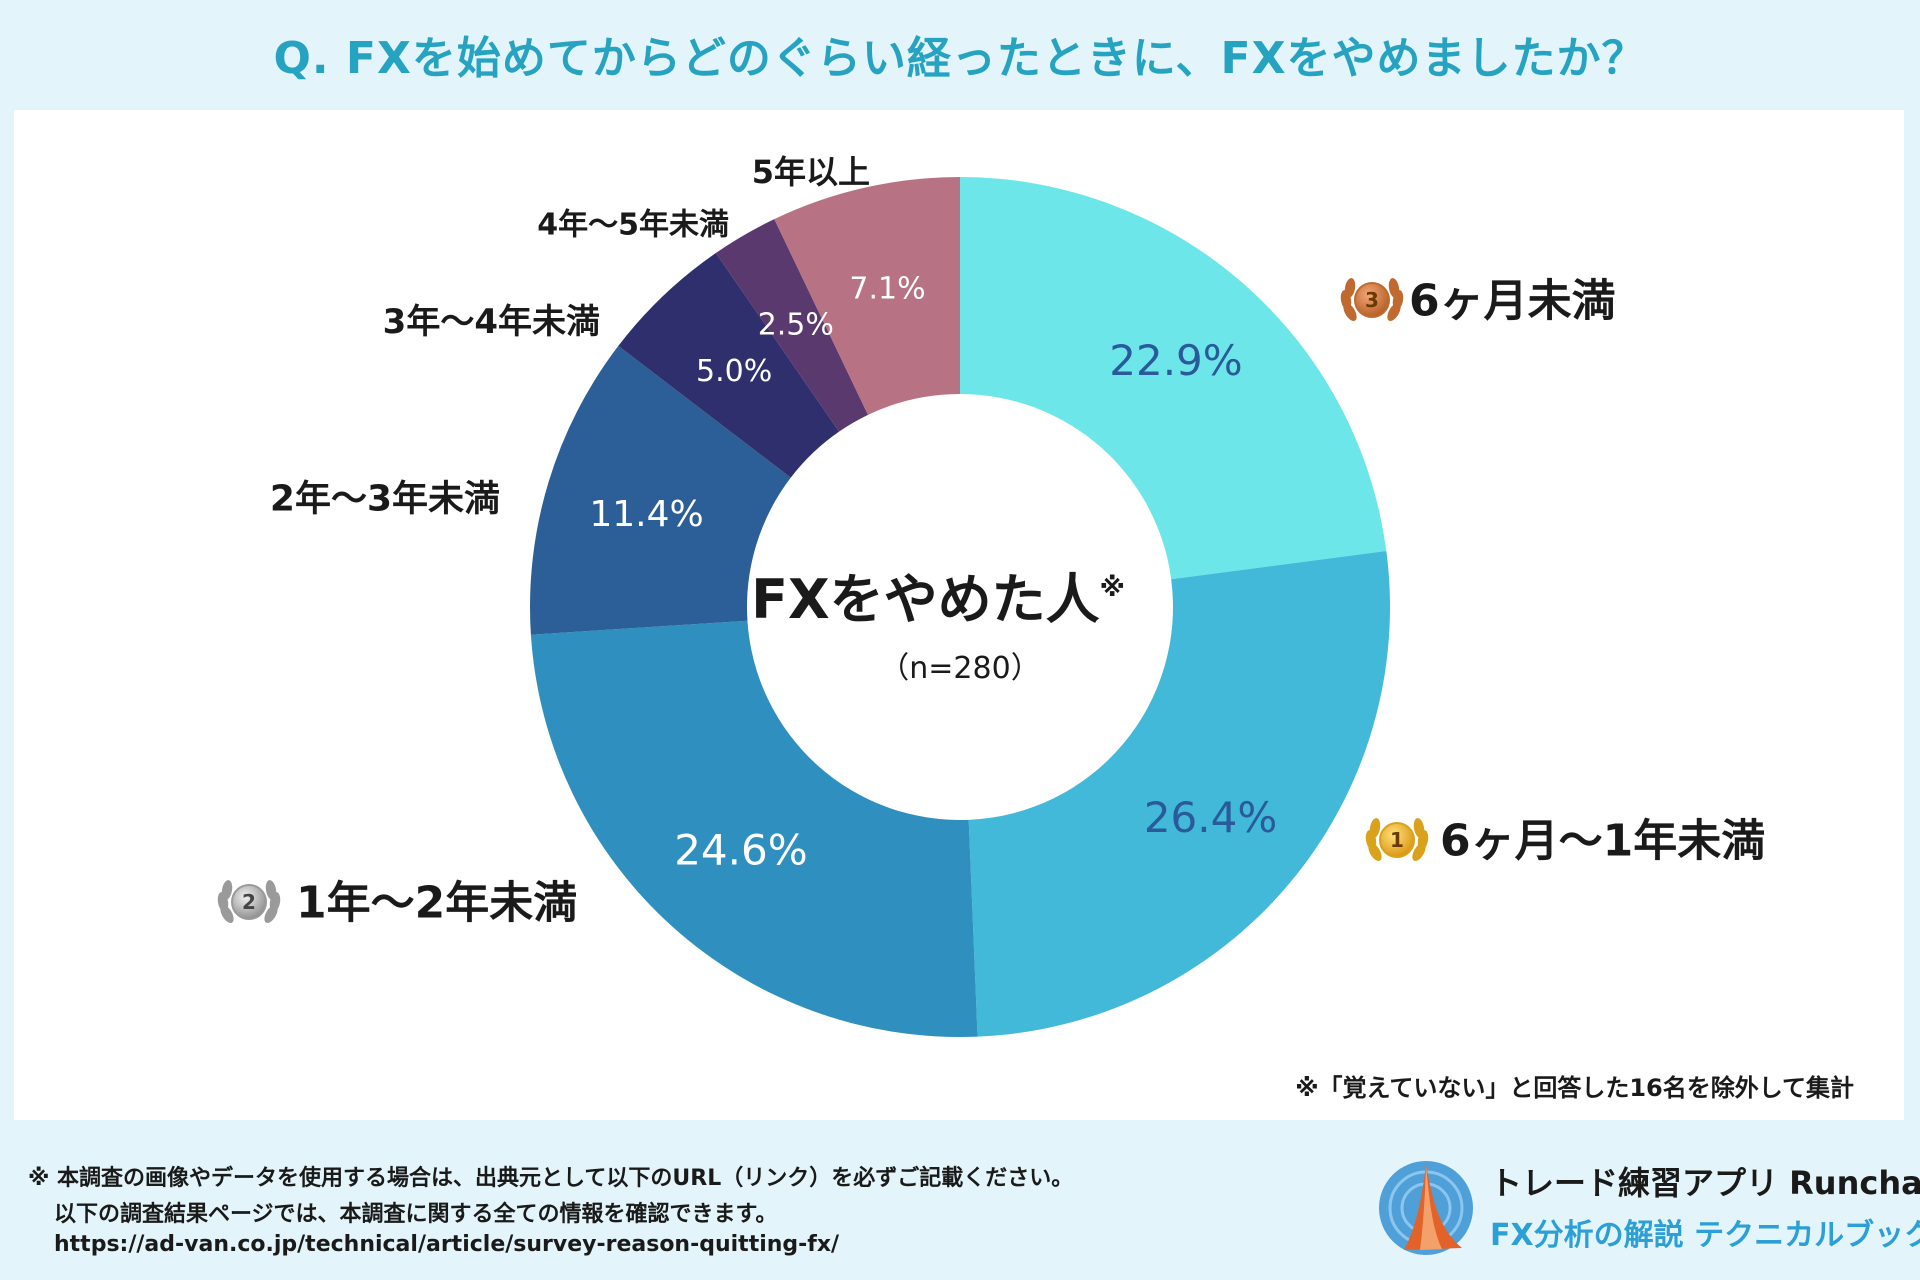 The width and height of the screenshot is (1920, 1280). Describe the element at coordinates (740, 849) in the screenshot. I see `slice-value-label: 24.6%` at that location.